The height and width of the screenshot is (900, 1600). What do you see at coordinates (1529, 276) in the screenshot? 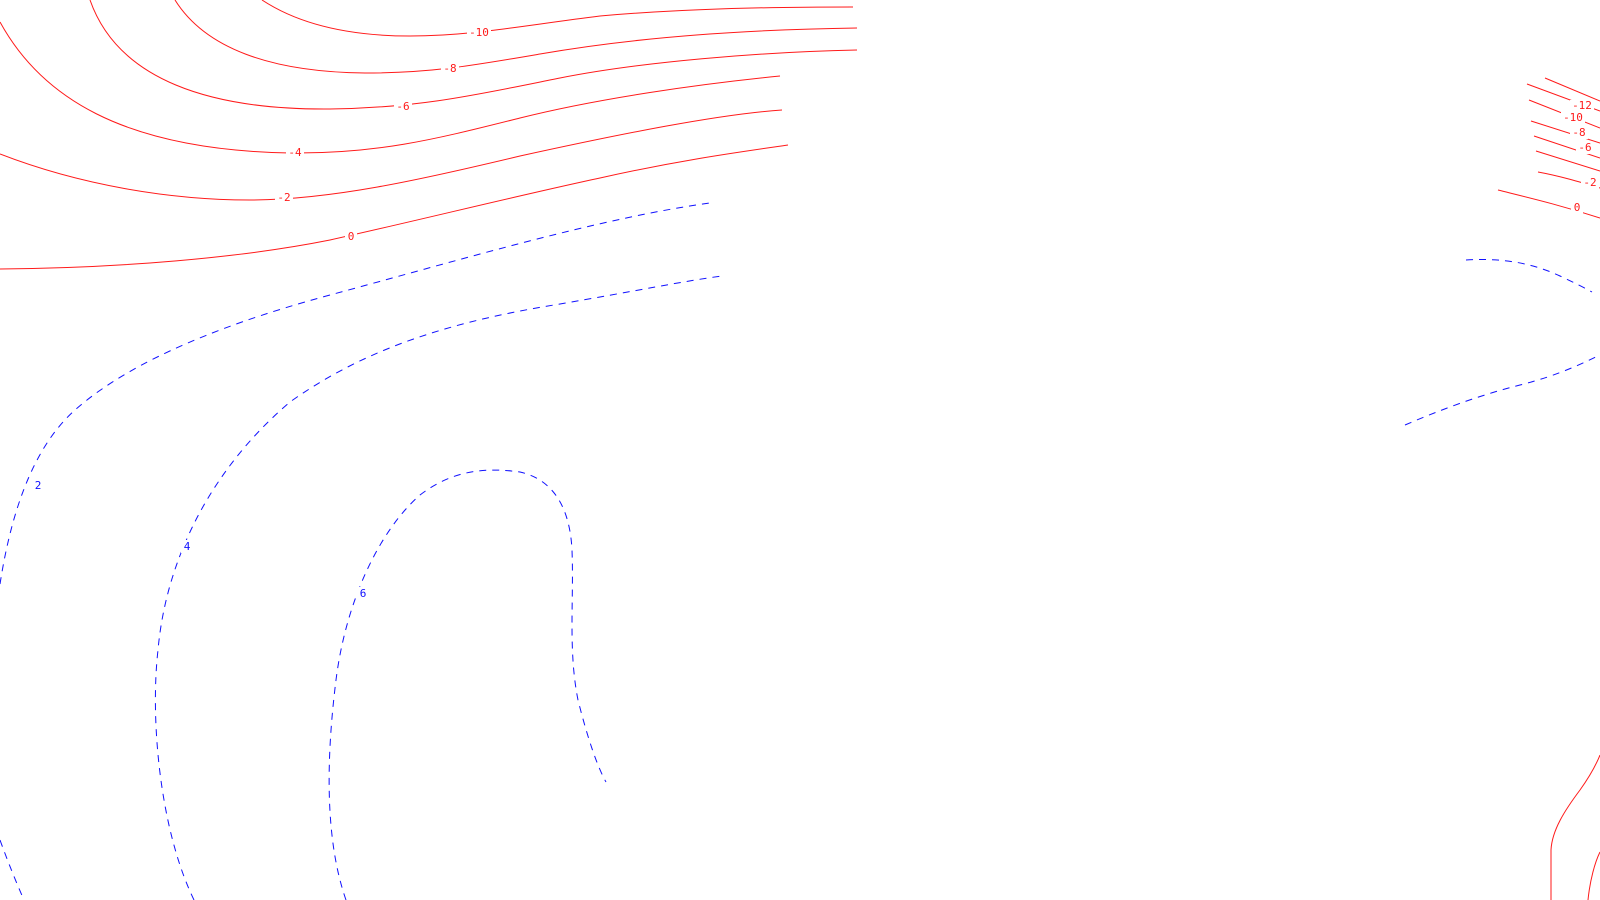
I see `contour-line-2-right` at bounding box center [1529, 276].